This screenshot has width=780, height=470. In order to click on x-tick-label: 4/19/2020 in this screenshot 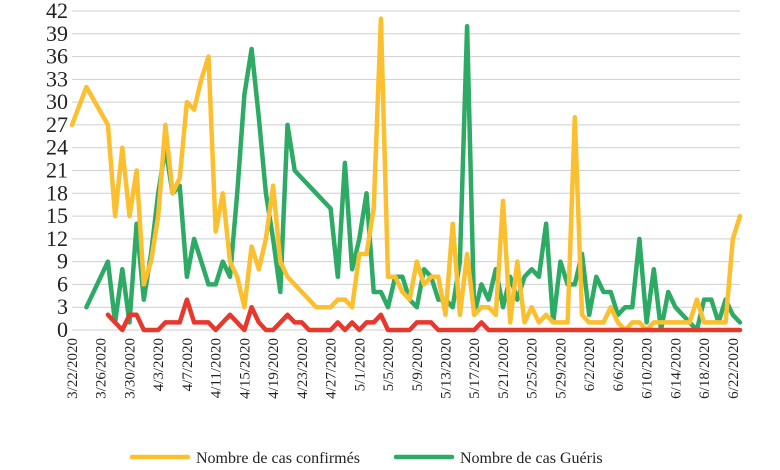, I will do `click(274, 368)`.